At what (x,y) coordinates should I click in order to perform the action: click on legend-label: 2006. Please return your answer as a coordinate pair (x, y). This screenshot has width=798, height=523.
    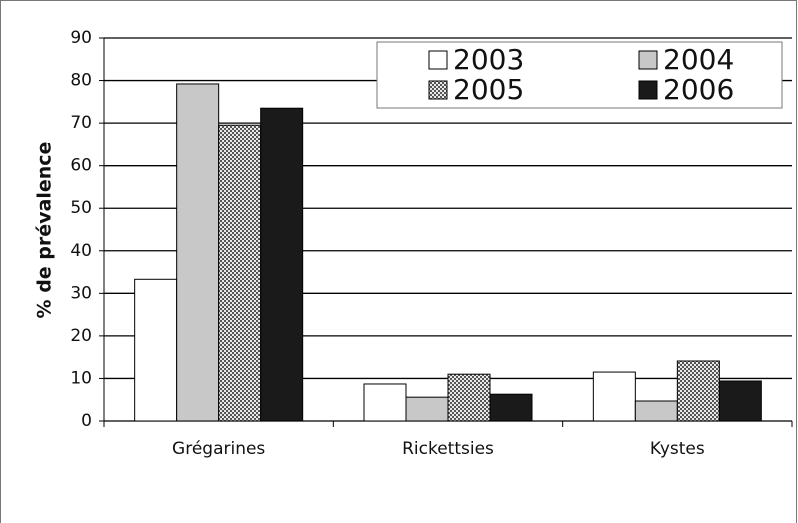
    Looking at the image, I should click on (698, 89).